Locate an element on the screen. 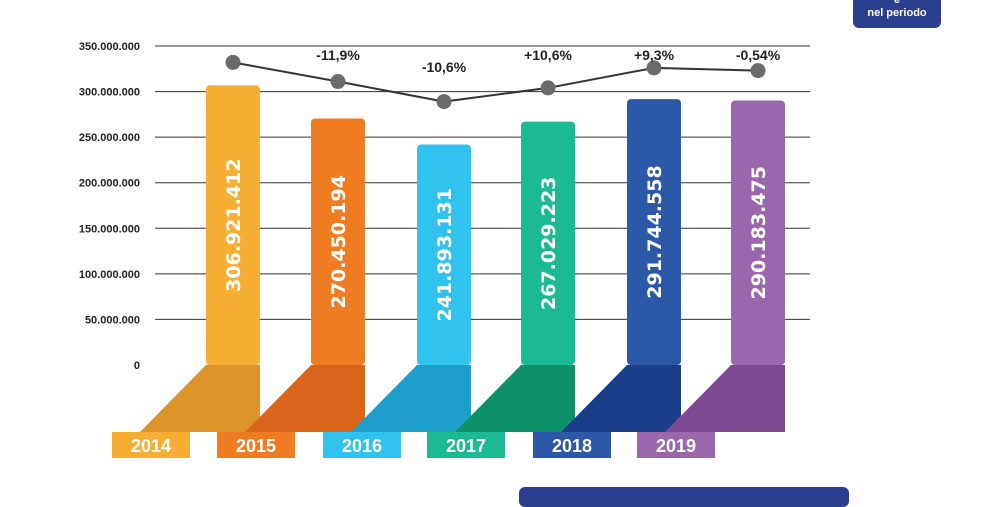 The width and height of the screenshot is (1000, 507). y-tick-label: 250.000.000 is located at coordinates (109, 138).